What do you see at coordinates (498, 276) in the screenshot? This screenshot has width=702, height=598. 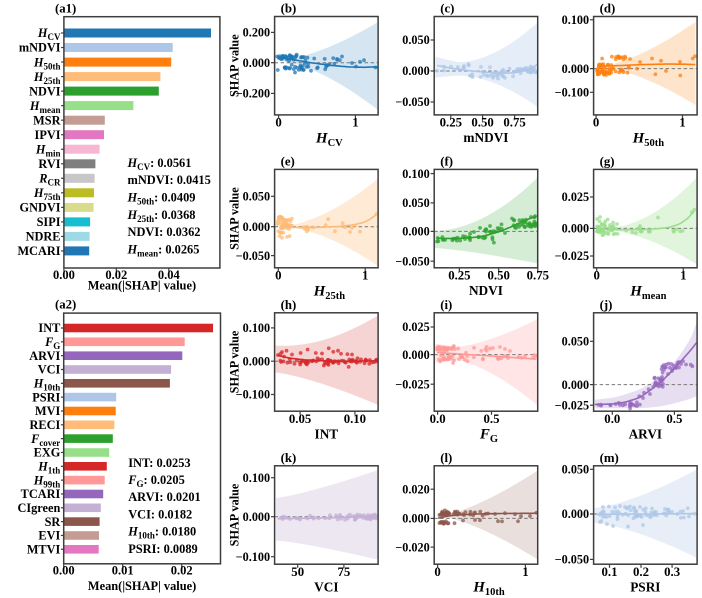 I see `svg-text: 0.50` at bounding box center [498, 276].